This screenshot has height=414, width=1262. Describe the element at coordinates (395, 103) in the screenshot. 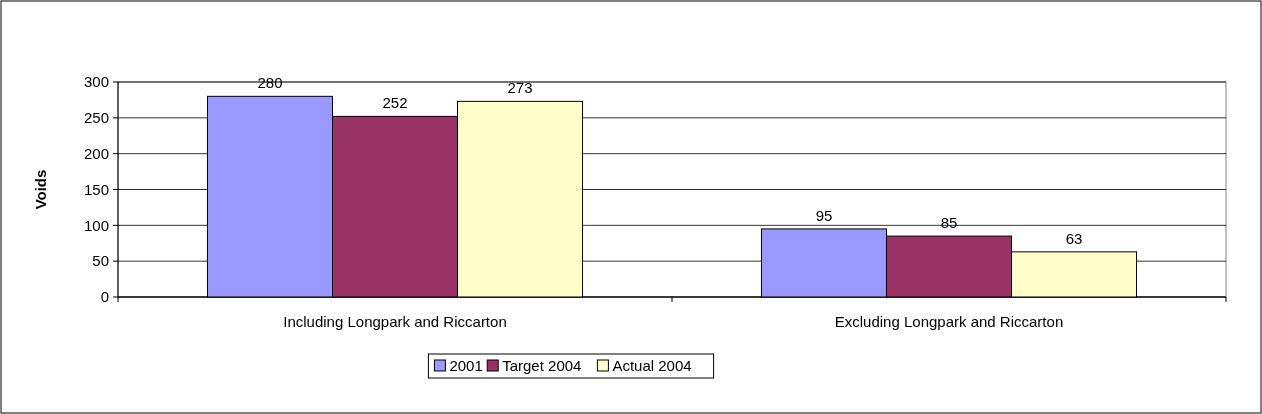

I see `data-label: 252` at that location.